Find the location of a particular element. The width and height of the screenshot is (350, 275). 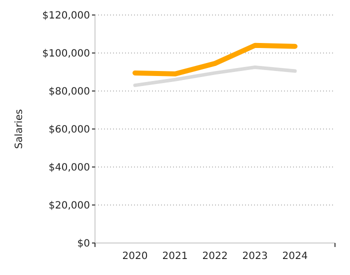

y-tick-label: $80,000 is located at coordinates (69, 92).